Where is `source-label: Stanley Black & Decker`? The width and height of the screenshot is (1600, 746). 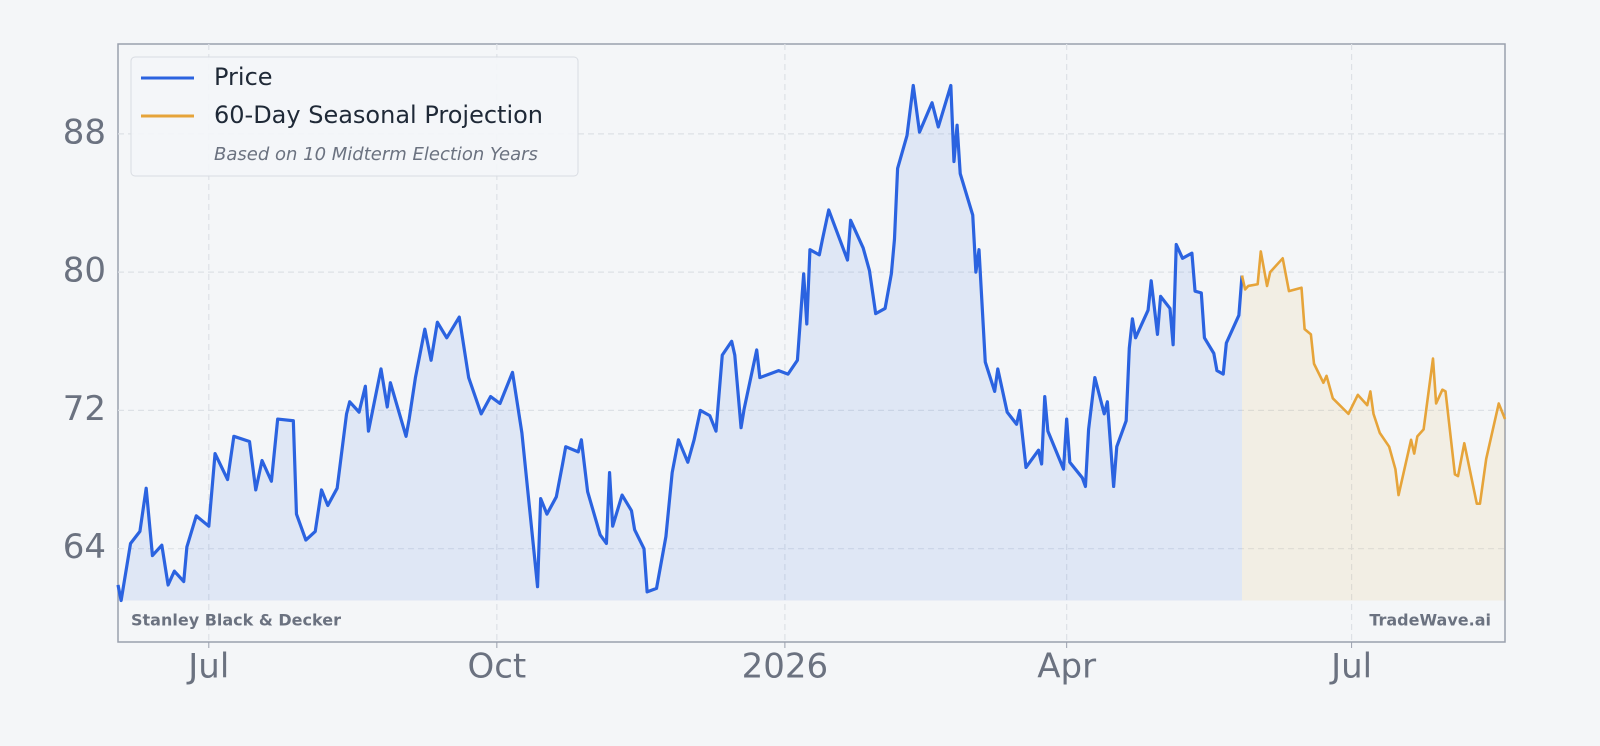 source-label: Stanley Black & Decker is located at coordinates (236, 620).